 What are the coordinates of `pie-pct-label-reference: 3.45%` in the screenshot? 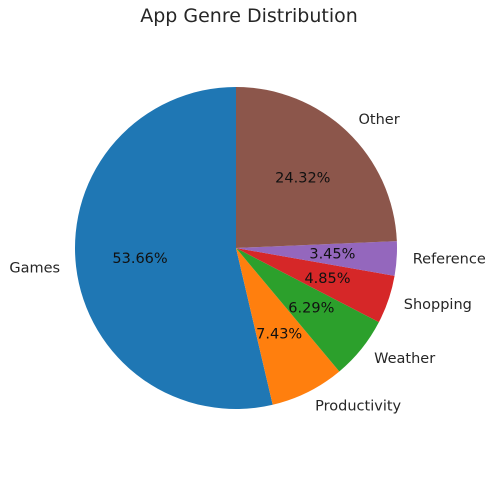 It's located at (332, 254).